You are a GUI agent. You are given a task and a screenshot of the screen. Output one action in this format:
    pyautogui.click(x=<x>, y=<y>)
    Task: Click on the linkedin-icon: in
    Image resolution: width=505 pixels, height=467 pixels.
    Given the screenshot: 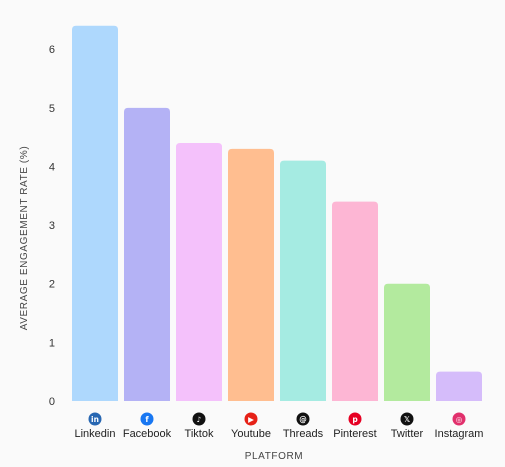 What is the action you would take?
    pyautogui.click(x=95, y=419)
    